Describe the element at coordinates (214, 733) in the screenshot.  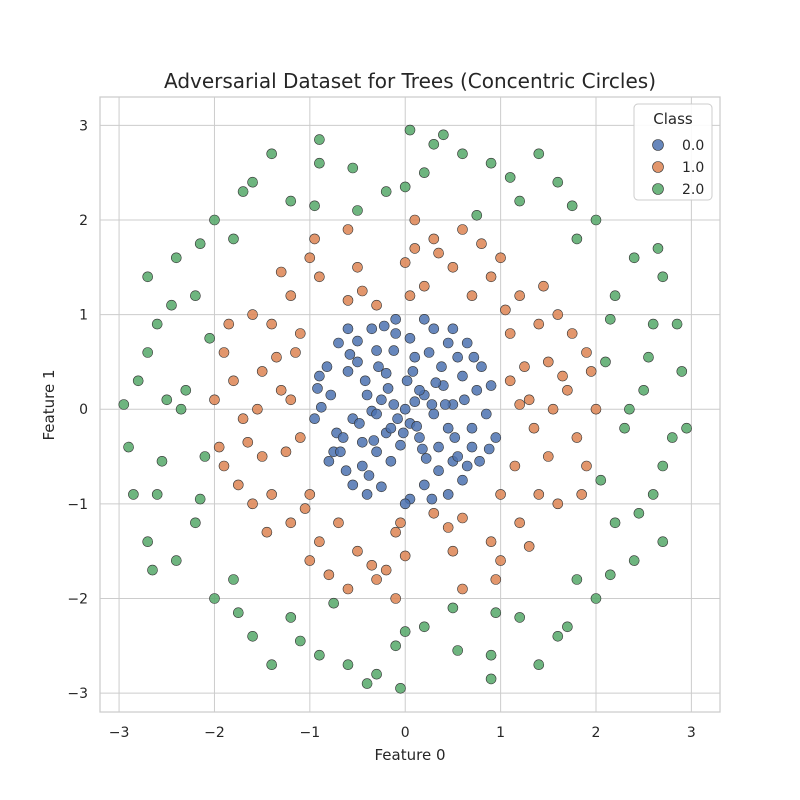
I see `x-tick-label: −2` at that location.